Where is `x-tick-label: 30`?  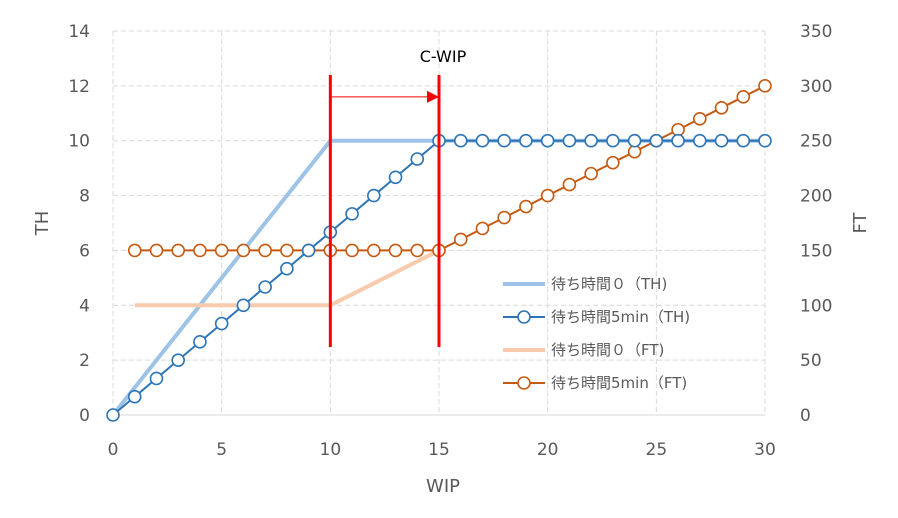
x-tick-label: 30 is located at coordinates (765, 450).